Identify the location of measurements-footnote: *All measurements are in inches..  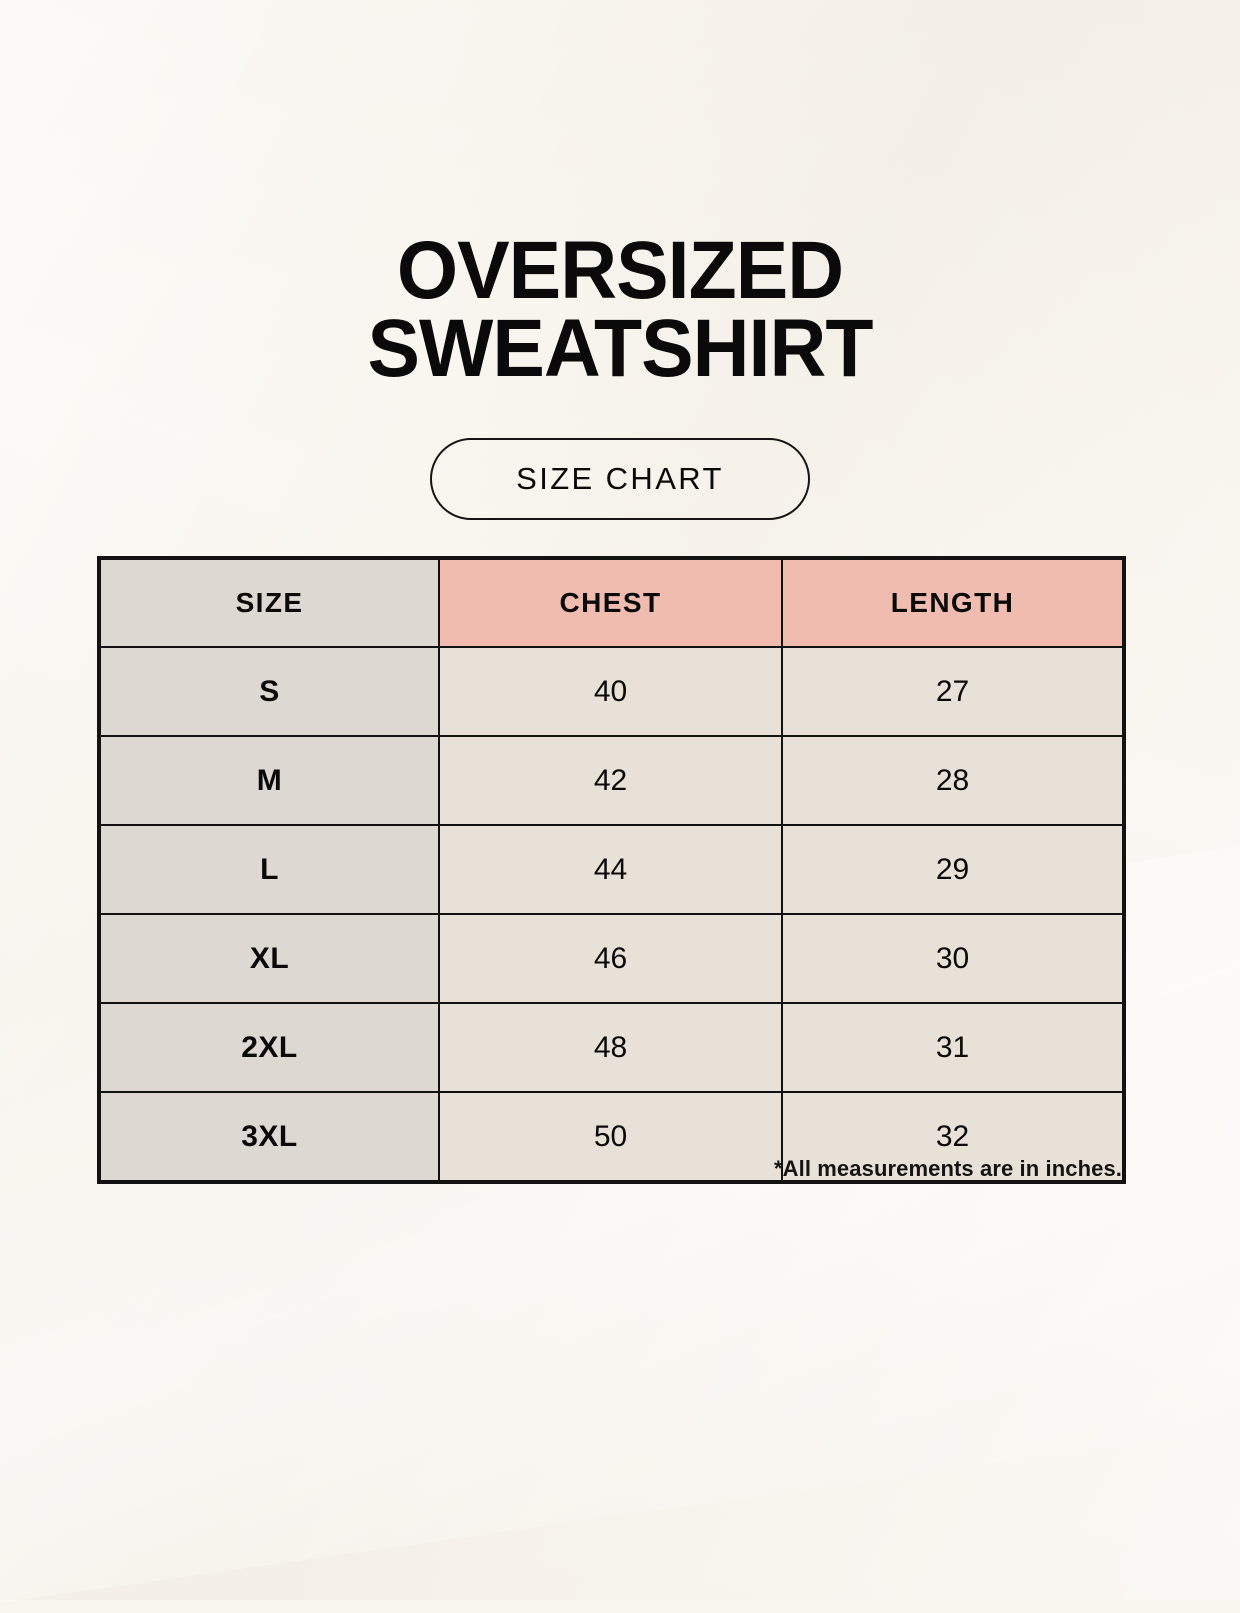
(947, 1168).